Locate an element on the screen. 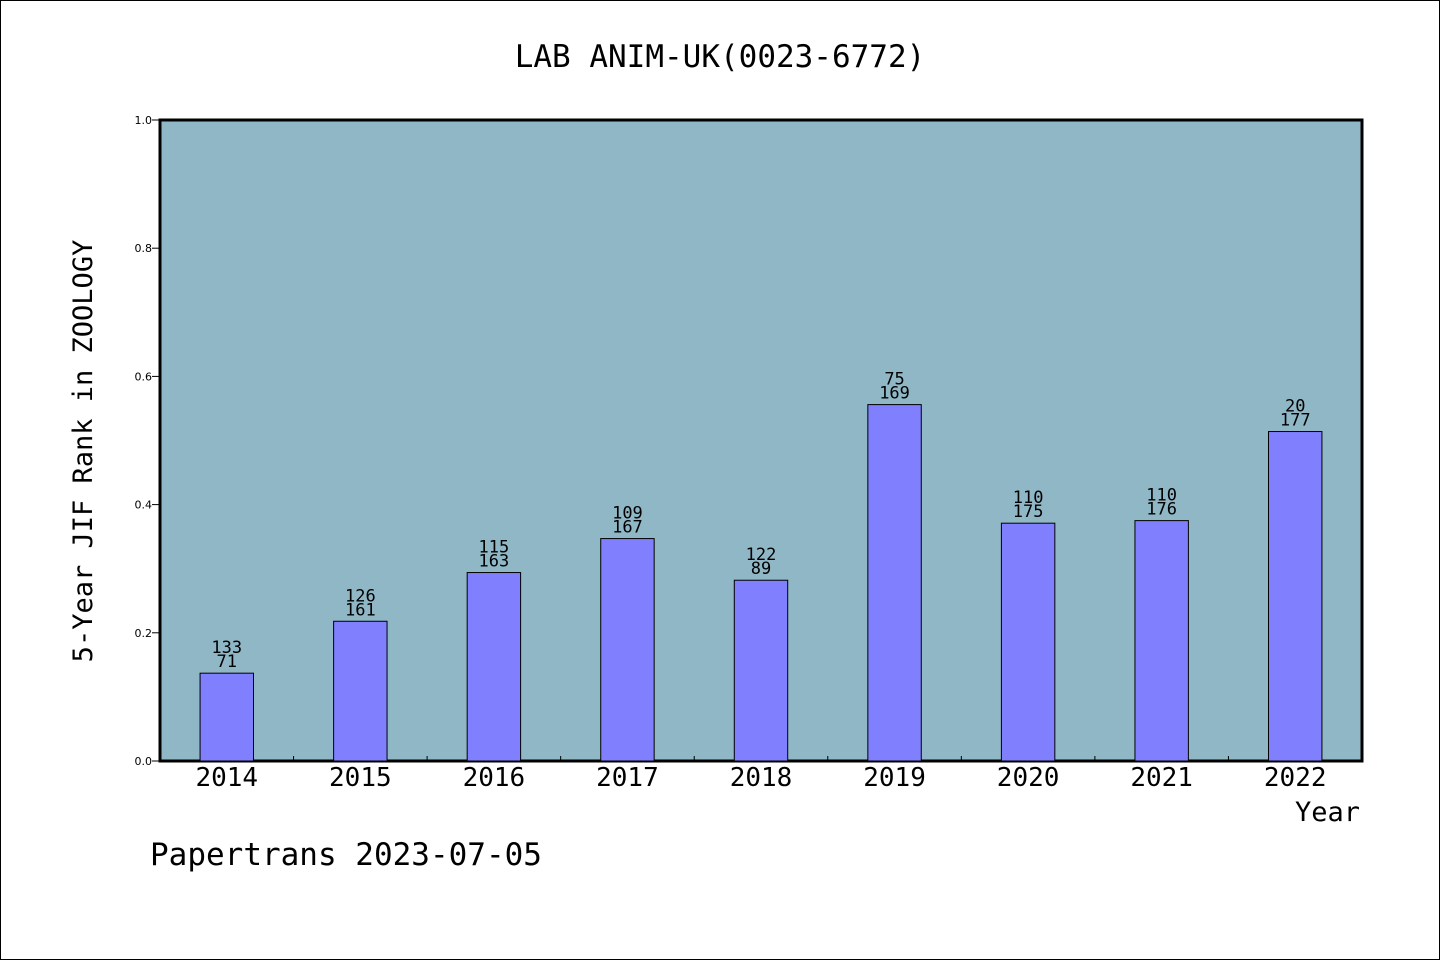 This screenshot has width=1440, height=964. x-tick-label: 2020 is located at coordinates (1028, 778).